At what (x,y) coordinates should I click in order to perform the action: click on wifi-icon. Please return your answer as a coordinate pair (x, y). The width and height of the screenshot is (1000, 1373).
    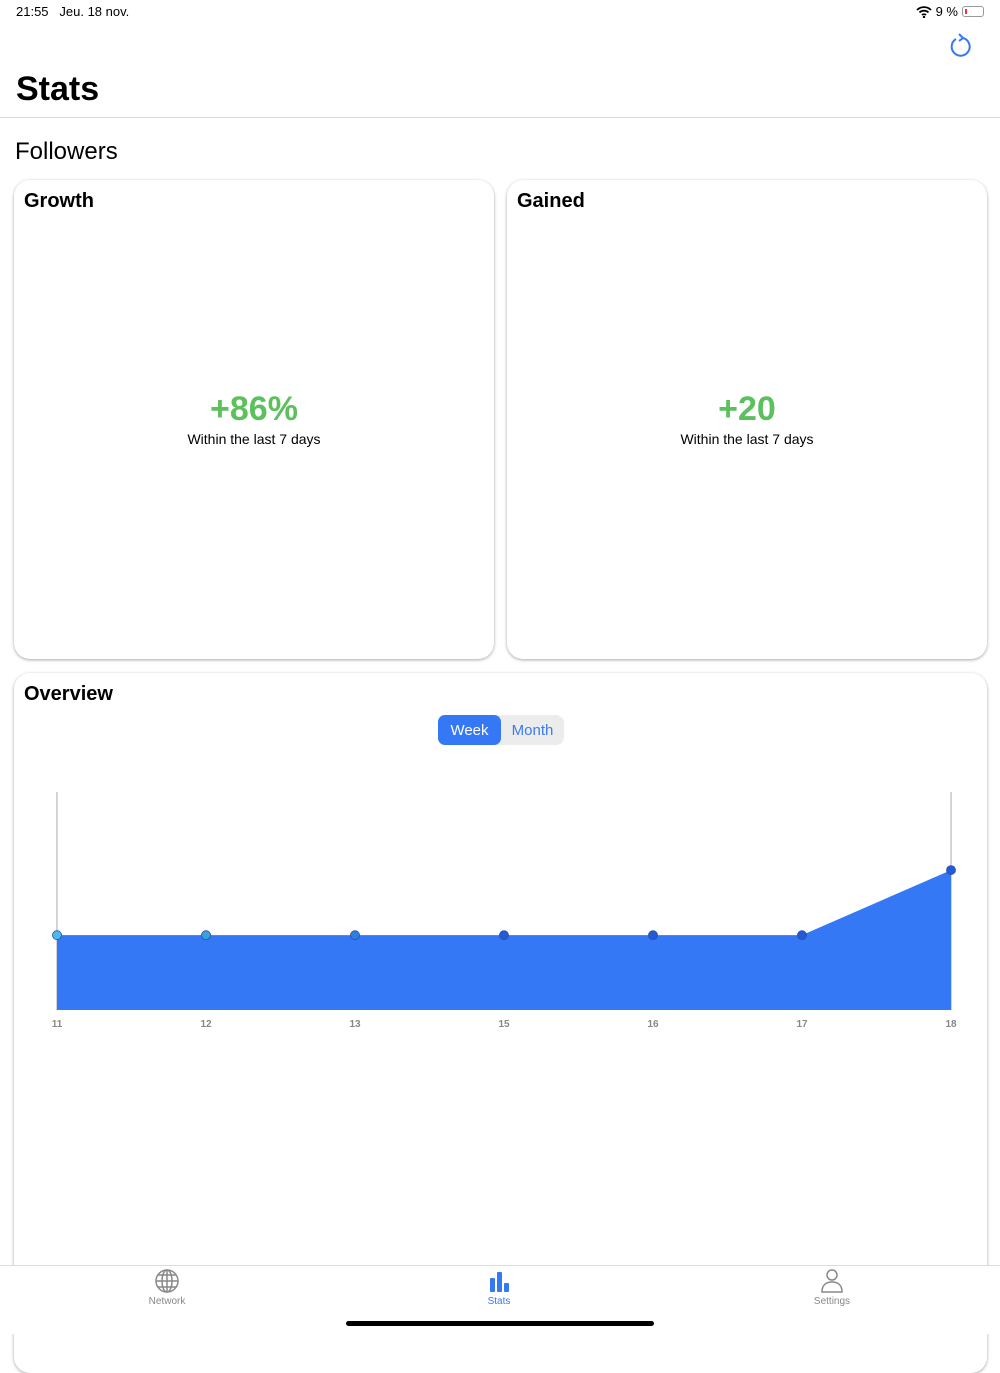
    Looking at the image, I should click on (923, 11).